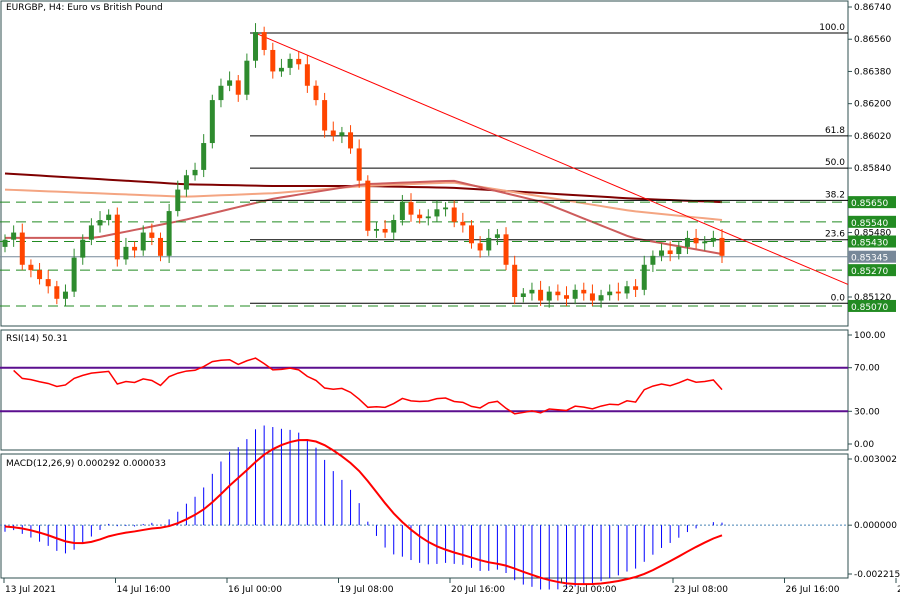 The height and width of the screenshot is (600, 900). What do you see at coordinates (30, 590) in the screenshot?
I see `time-label: 13 Jul 2021` at bounding box center [30, 590].